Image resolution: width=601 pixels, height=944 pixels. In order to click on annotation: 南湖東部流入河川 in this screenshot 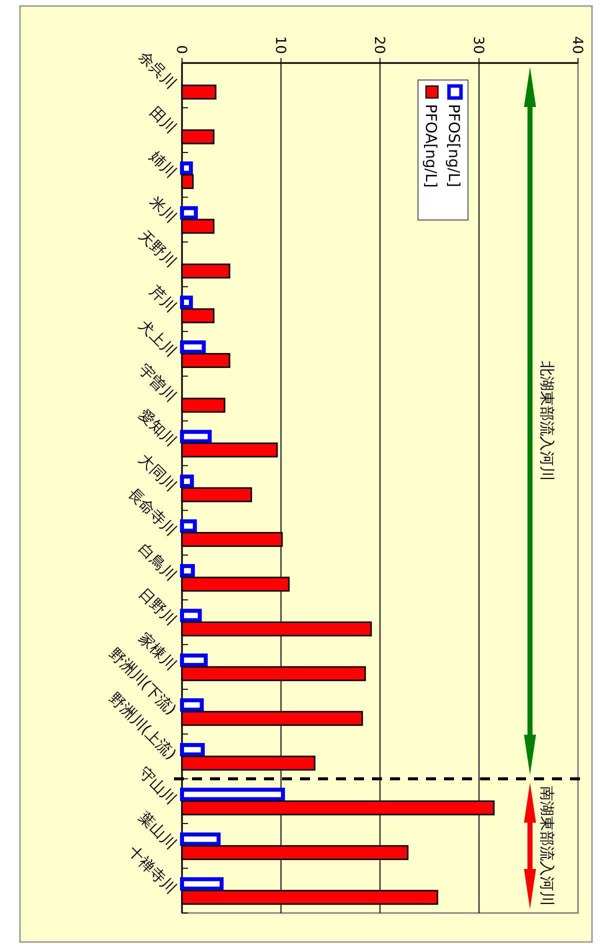, I will do `click(547, 846)`.